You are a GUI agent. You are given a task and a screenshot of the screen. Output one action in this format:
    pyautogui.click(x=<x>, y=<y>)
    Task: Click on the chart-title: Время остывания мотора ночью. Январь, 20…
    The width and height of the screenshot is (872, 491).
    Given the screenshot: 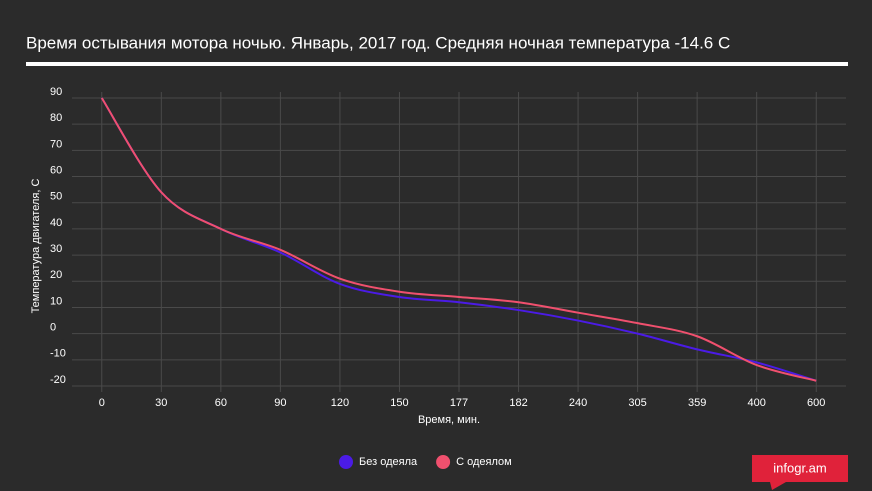 What is the action you would take?
    pyautogui.click(x=378, y=42)
    